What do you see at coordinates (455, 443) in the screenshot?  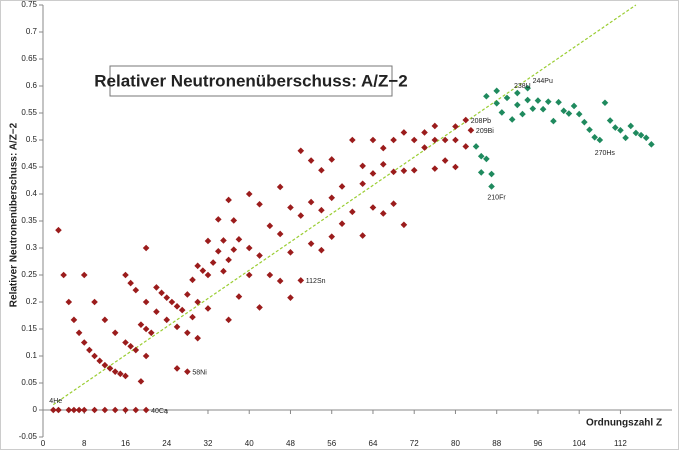 I see `x-tick-label: 80` at bounding box center [455, 443].